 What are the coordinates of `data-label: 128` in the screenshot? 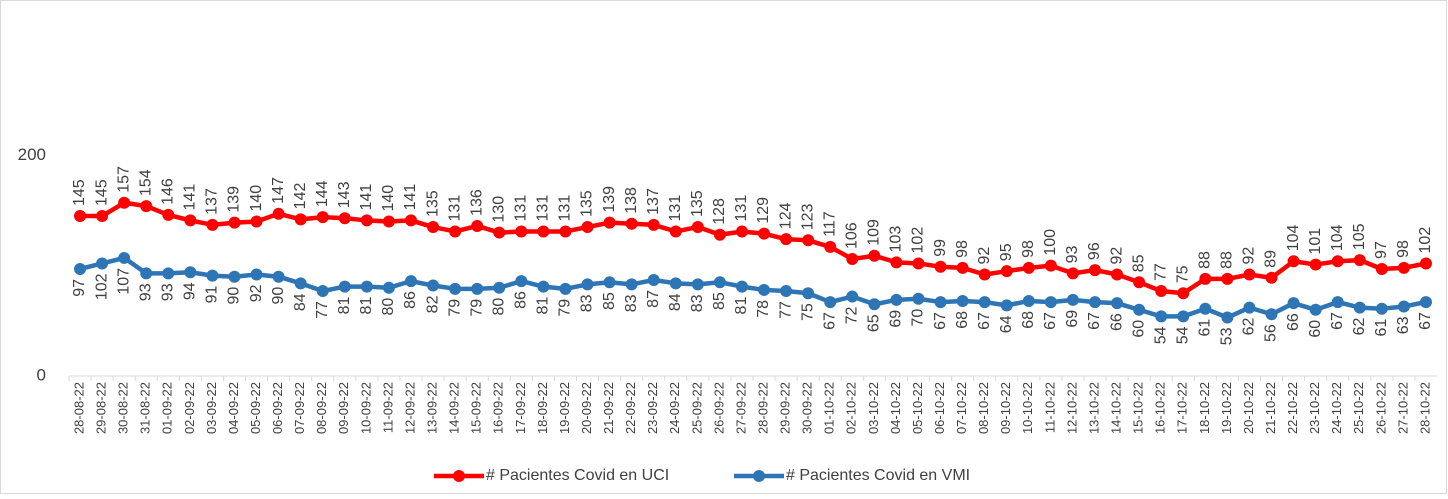 It's located at (719, 211).